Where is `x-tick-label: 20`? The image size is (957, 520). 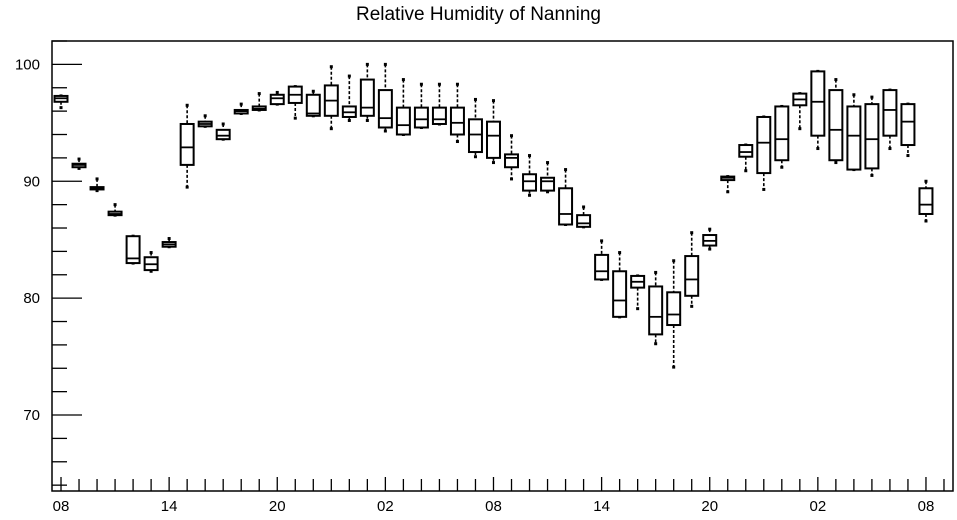 x-tick-label: 20 is located at coordinates (277, 506).